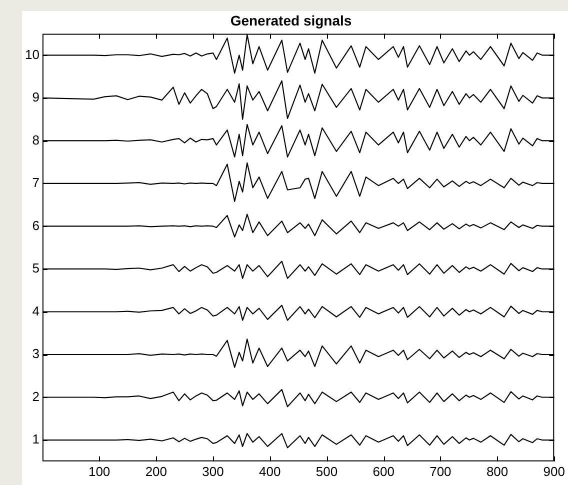 The height and width of the screenshot is (485, 568). What do you see at coordinates (441, 471) in the screenshot?
I see `x-tick-label: 700` at bounding box center [441, 471].